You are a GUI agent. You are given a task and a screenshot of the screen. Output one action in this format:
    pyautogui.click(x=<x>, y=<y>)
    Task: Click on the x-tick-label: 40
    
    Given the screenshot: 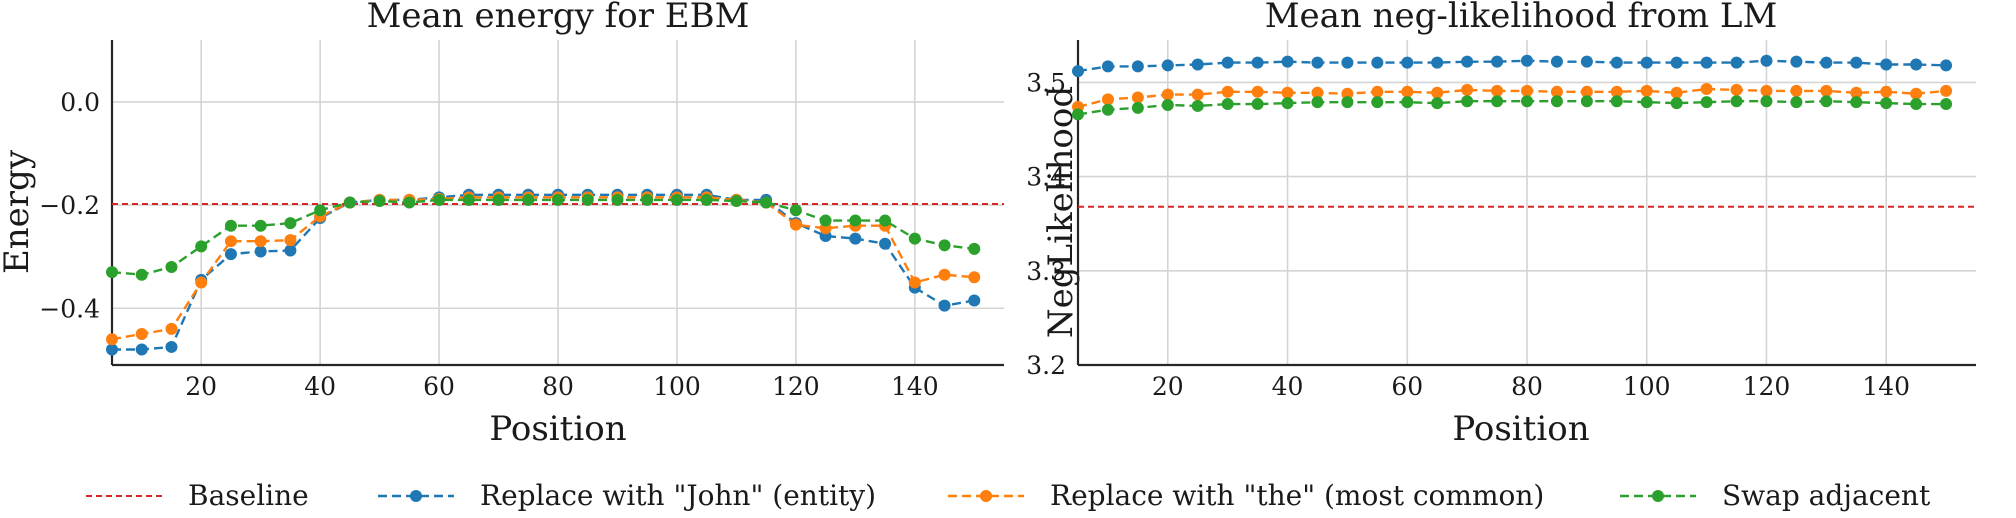 What is the action you would take?
    pyautogui.click(x=1288, y=386)
    